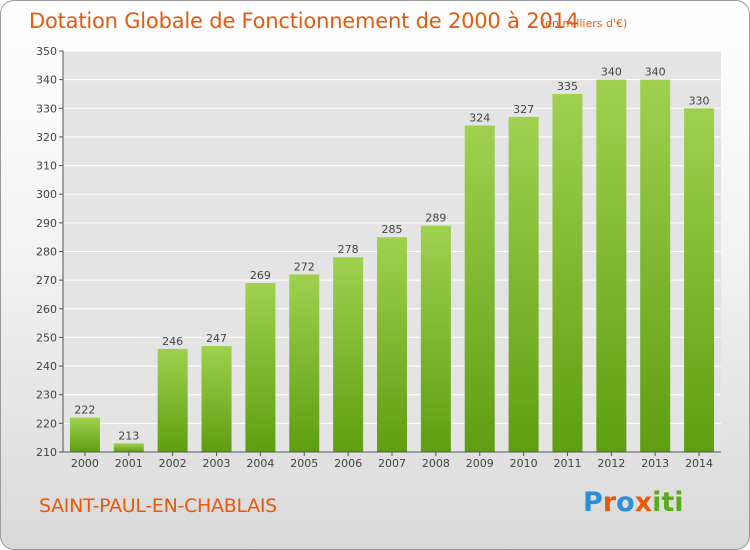 The height and width of the screenshot is (550, 750). I want to click on data-label: 246, so click(172, 341).